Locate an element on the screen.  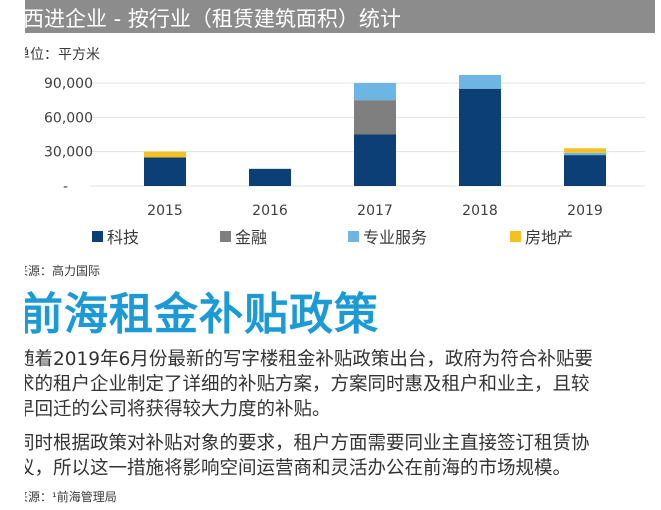
legend-label: 科技 is located at coordinates (123, 237).